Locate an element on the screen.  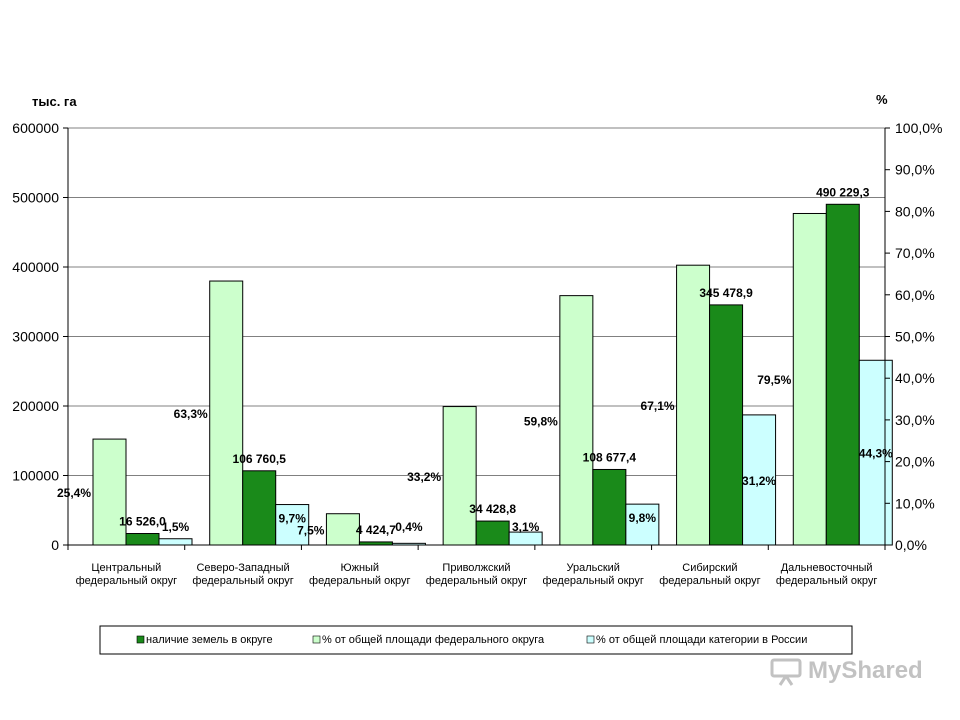
watermark: MyShared is located at coordinates (846, 671).